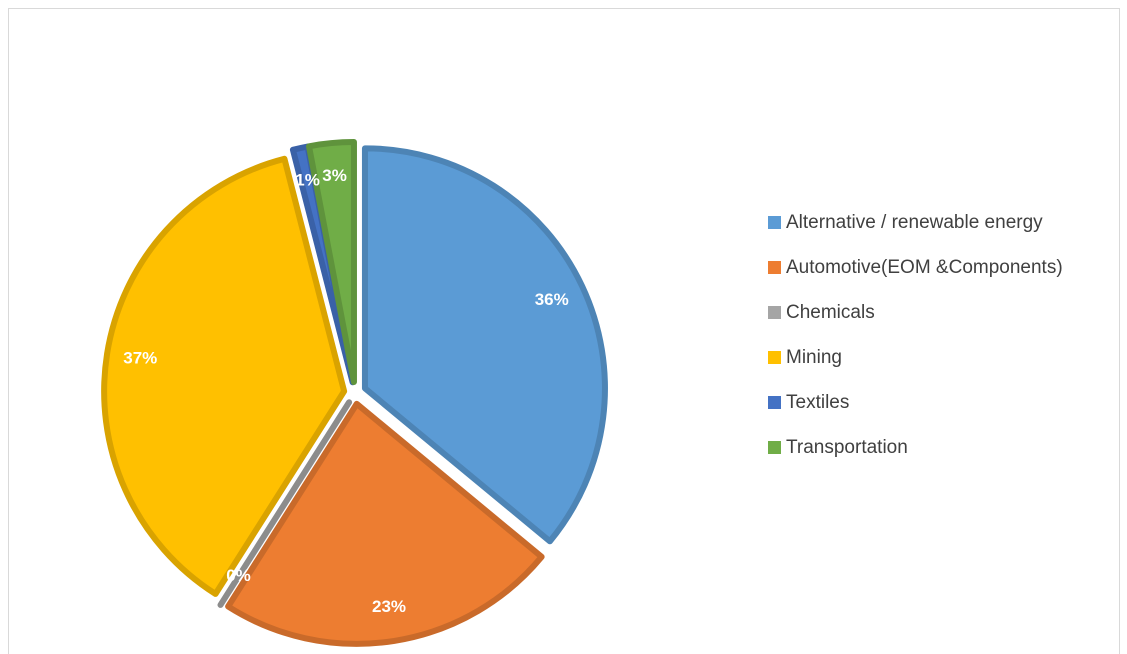 This screenshot has height=654, width=1127. Describe the element at coordinates (307, 179) in the screenshot. I see `data-label: 1%` at that location.